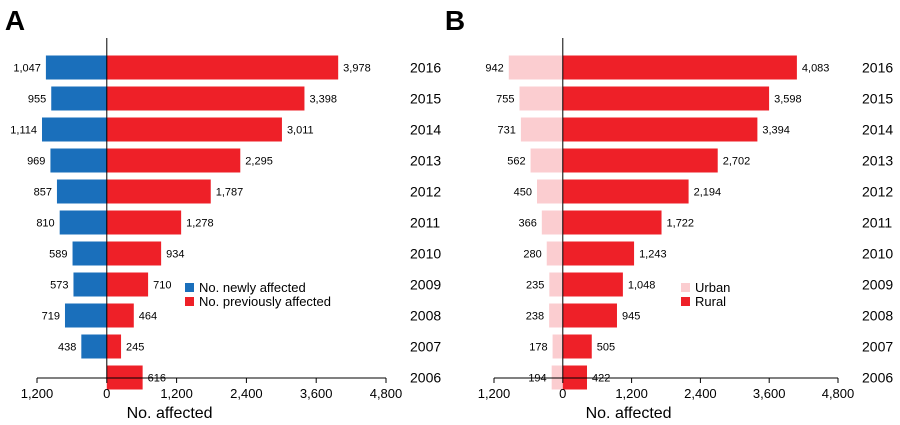 The image size is (900, 425). I want to click on panel-a-value-left-2015: 955, so click(37, 100).